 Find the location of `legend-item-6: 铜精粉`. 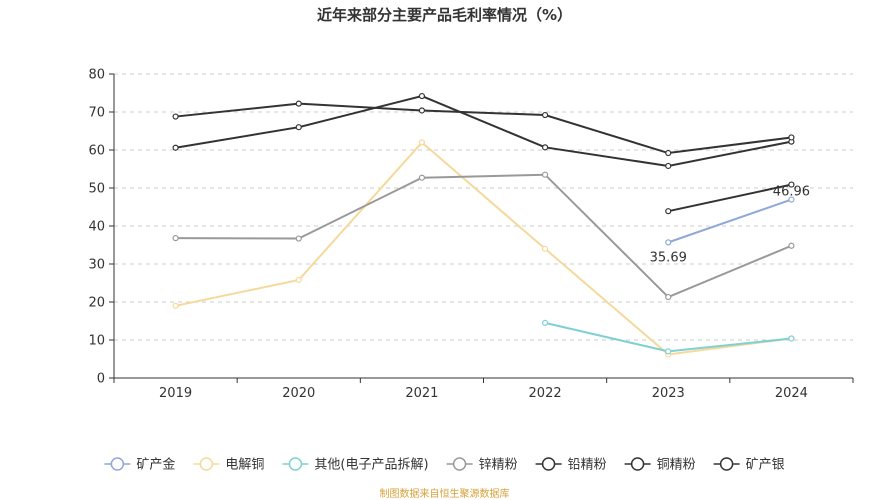

legend-item-6: 铜精粉 is located at coordinates (660, 465).